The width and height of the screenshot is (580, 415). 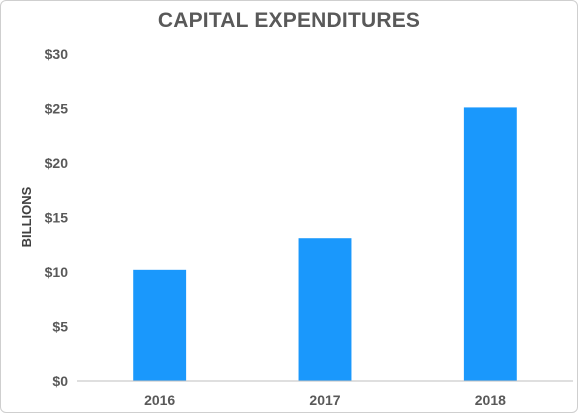 I want to click on y-axis-ticks: $0 $5 $10 $15 $20 $25 $30, so click(x=57, y=217).